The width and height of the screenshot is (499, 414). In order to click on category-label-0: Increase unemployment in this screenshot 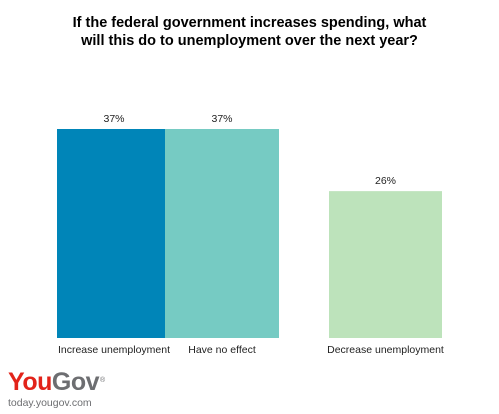, I will do `click(114, 350)`.